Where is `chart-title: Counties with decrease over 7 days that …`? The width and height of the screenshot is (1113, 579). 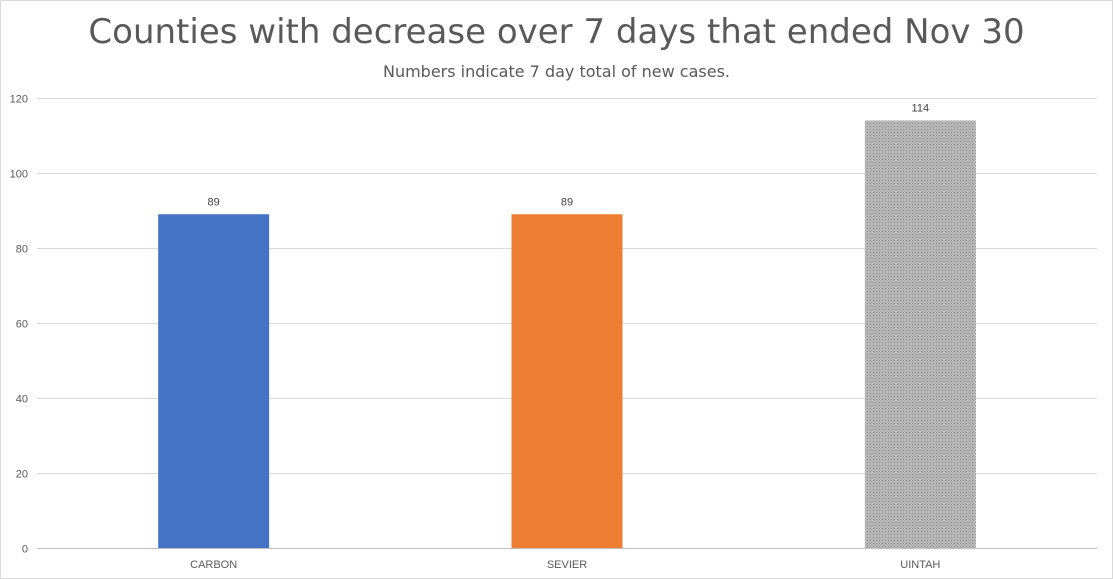 chart-title: Counties with decrease over 7 days that … is located at coordinates (556, 32).